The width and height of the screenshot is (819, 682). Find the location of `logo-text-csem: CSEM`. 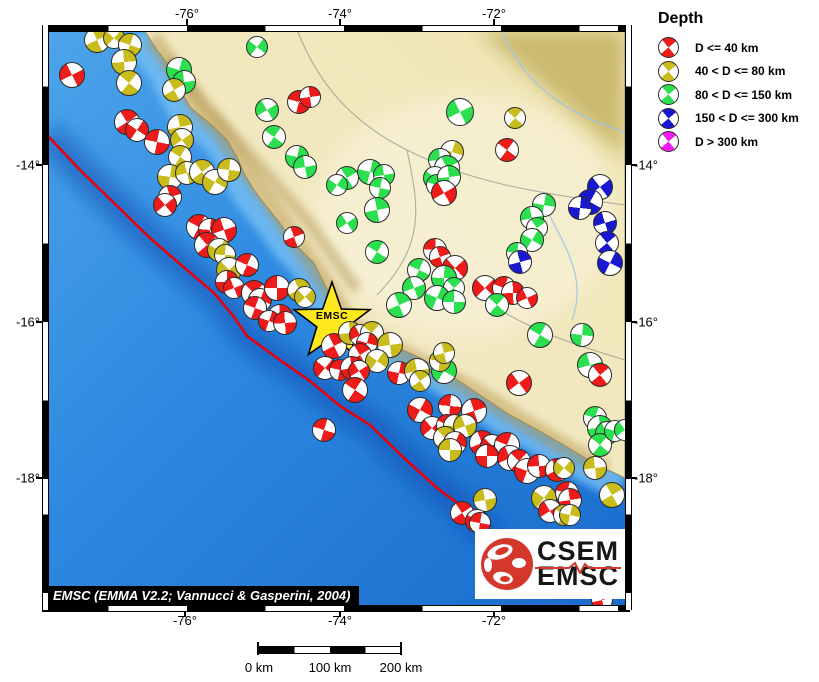

logo-text-csem: CSEM is located at coordinates (578, 551).